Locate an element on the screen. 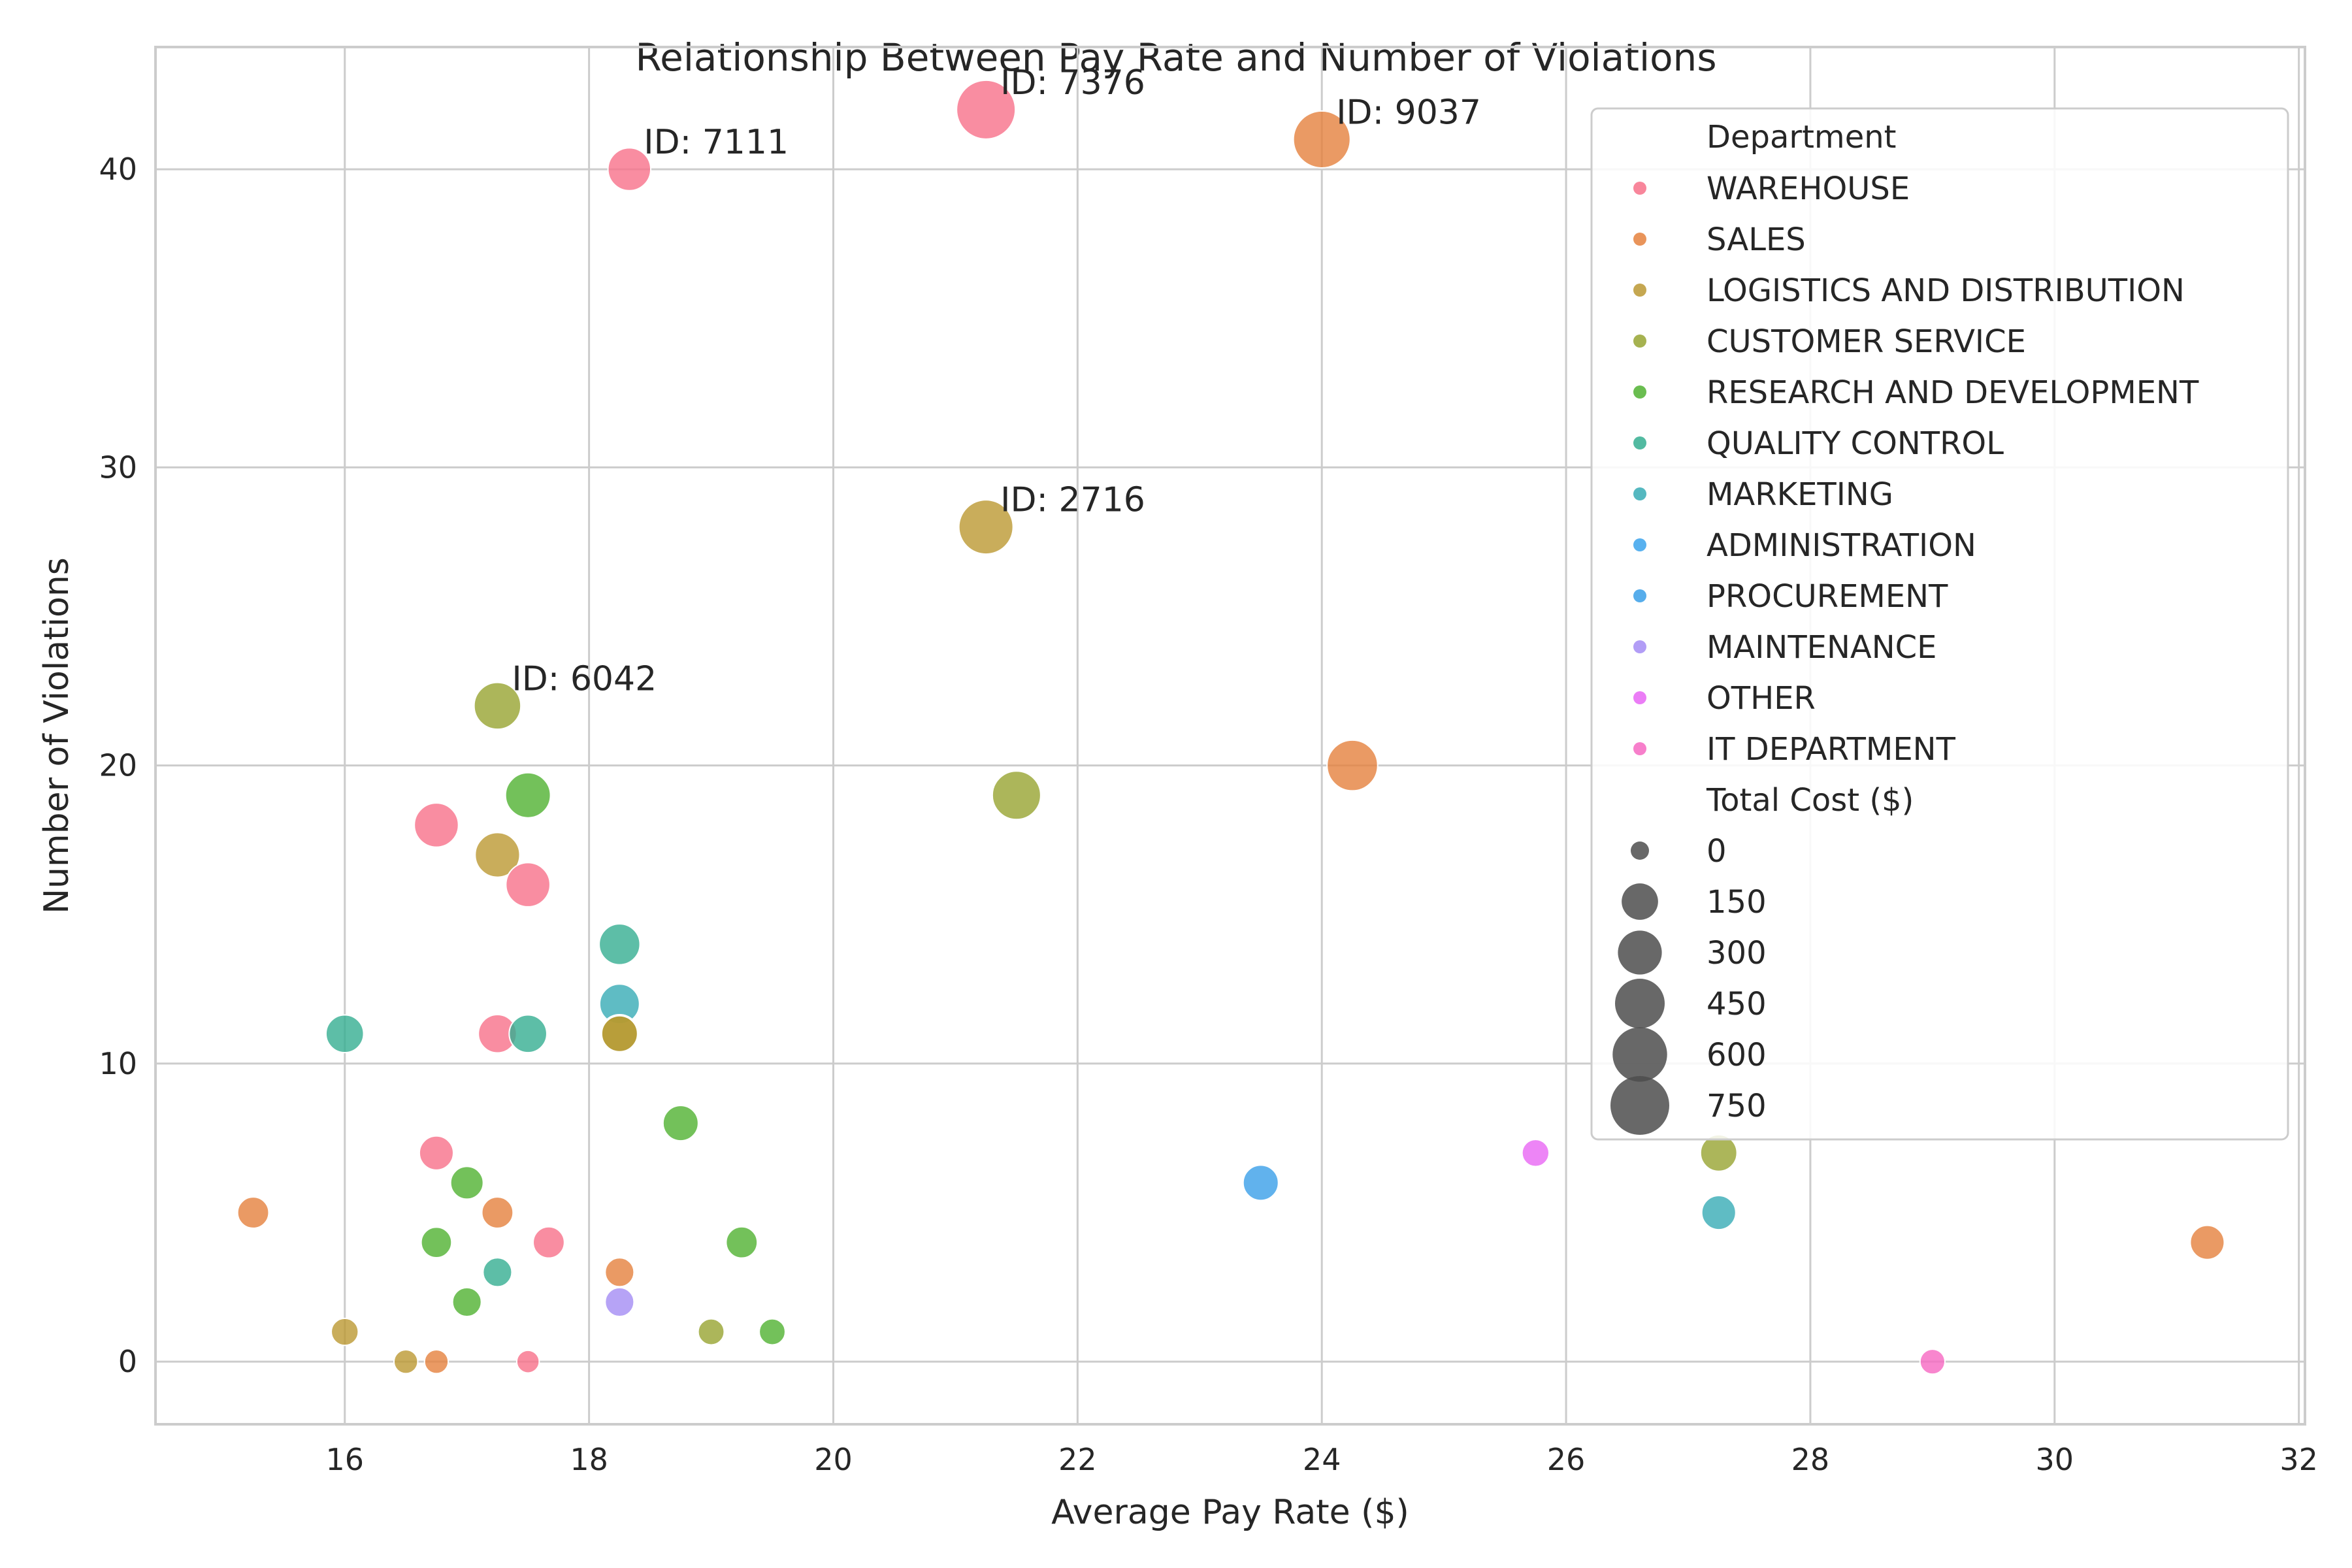  point-annotation: ID: 7111 is located at coordinates (716, 142).